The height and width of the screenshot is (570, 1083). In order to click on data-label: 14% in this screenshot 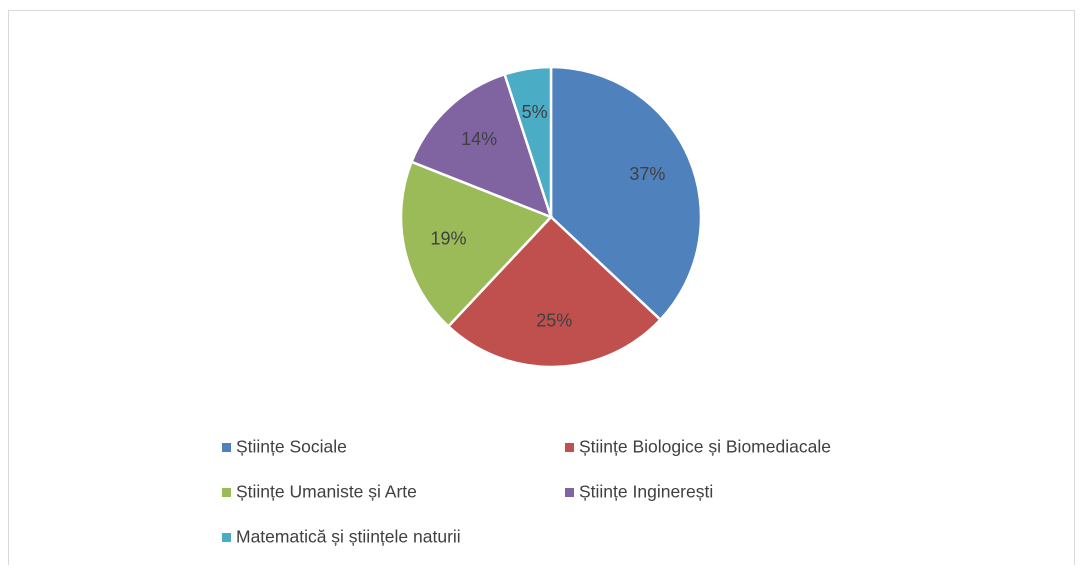, I will do `click(479, 139)`.